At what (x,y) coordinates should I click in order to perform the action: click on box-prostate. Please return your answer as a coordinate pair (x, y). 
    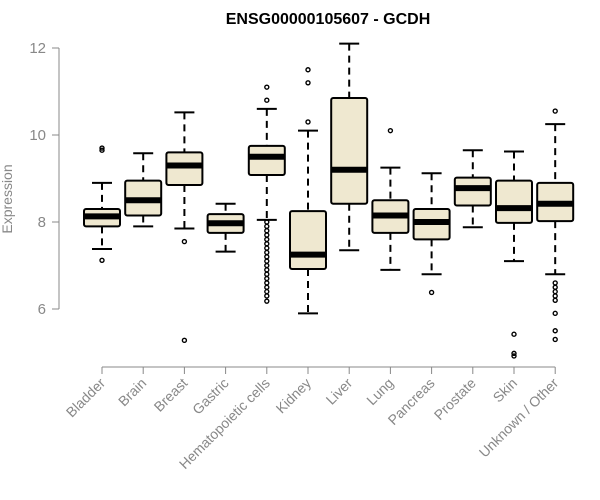
    Looking at the image, I should click on (472, 189).